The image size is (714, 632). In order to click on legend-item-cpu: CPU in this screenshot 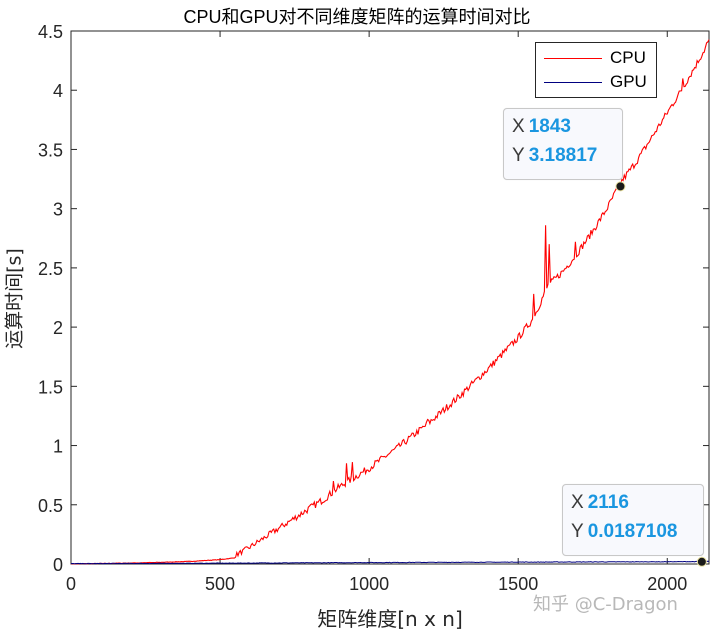, I will do `click(595, 58)`.